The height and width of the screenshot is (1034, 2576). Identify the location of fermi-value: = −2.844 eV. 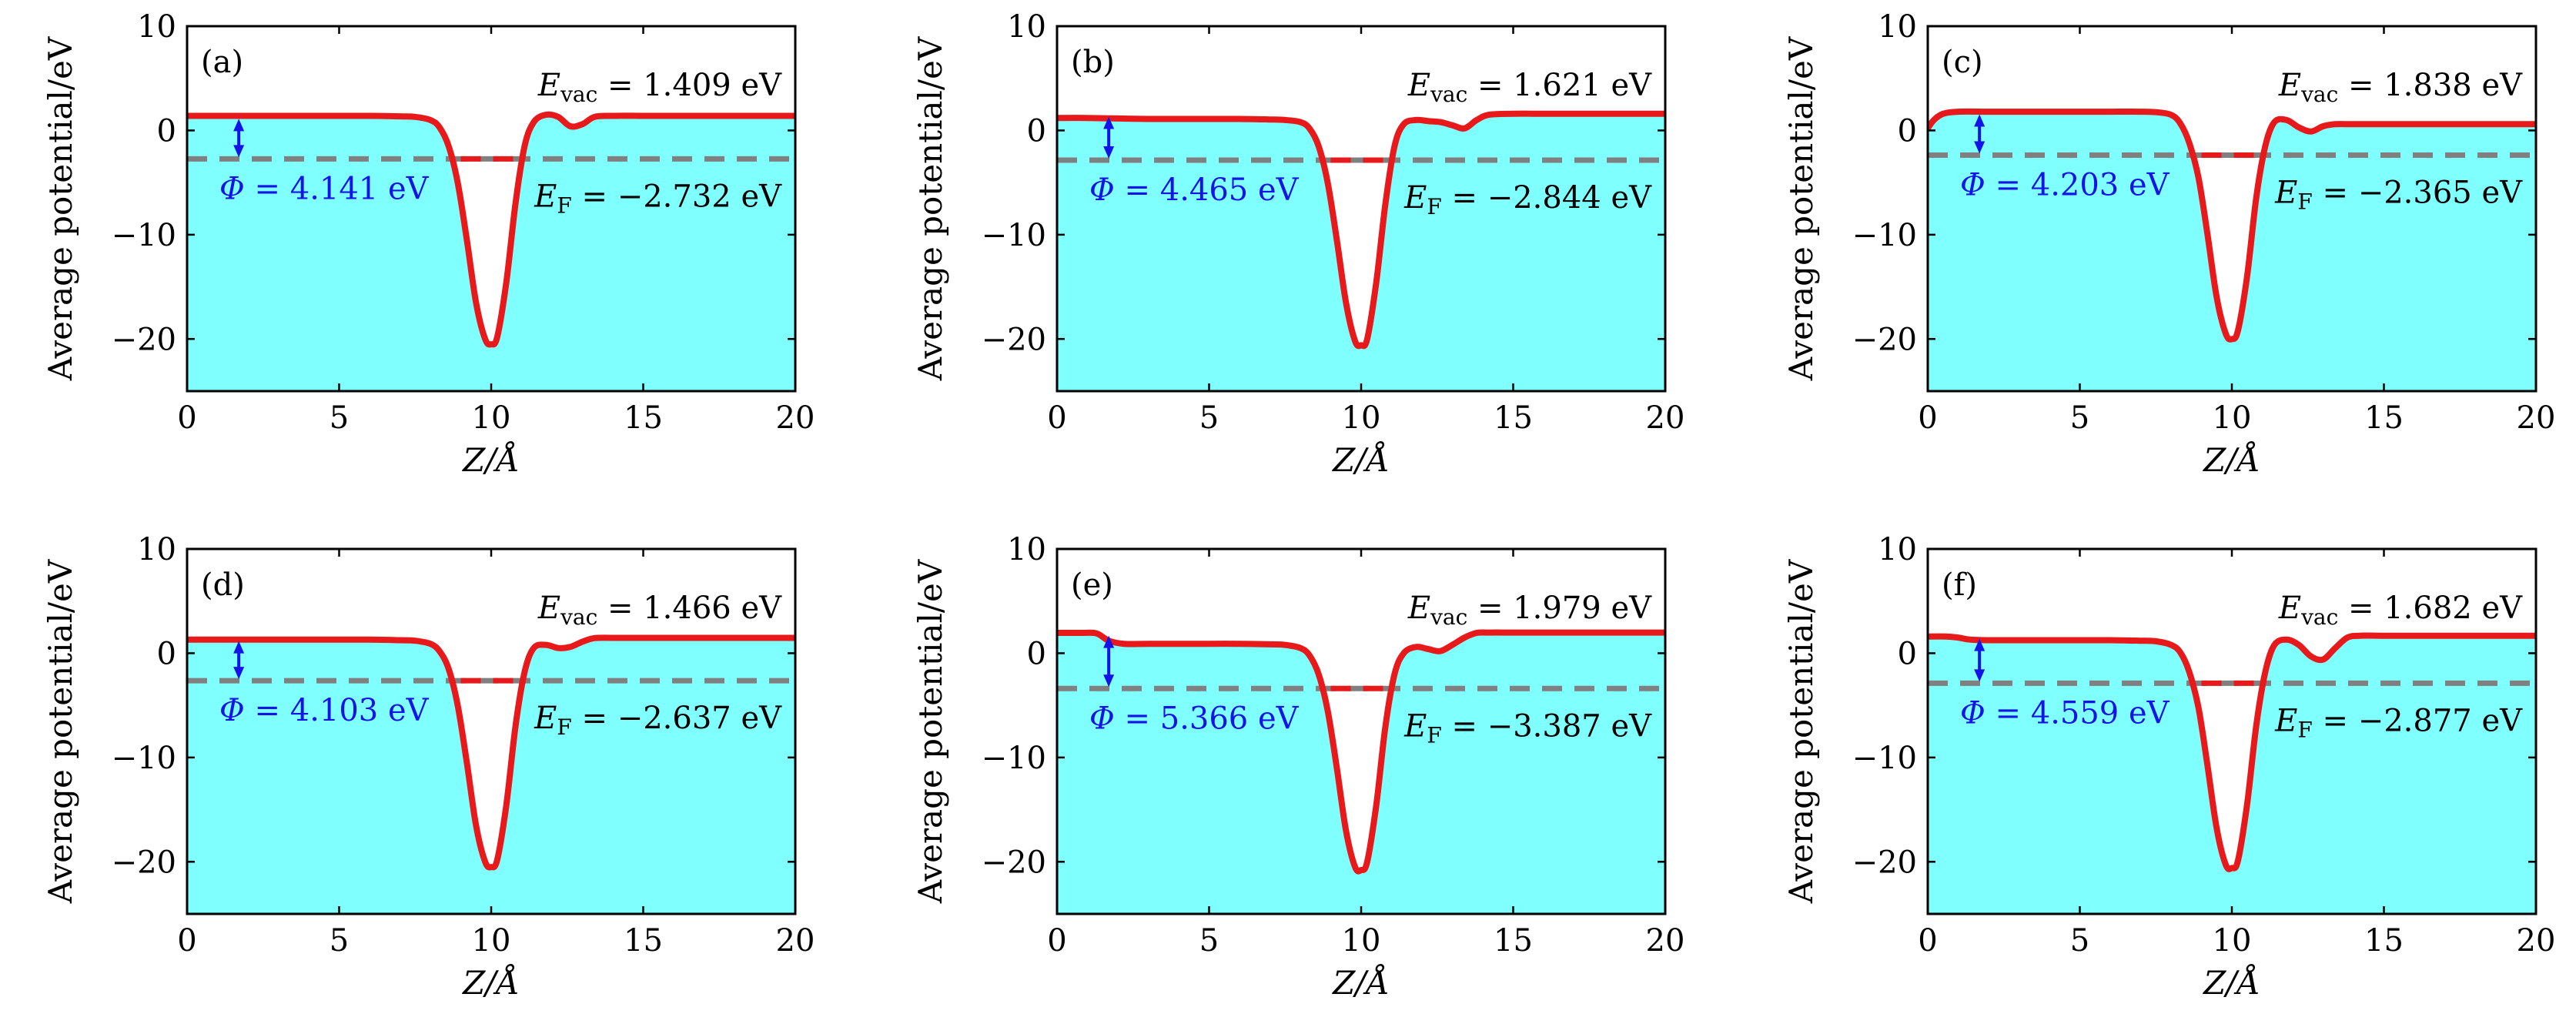
(1547, 198).